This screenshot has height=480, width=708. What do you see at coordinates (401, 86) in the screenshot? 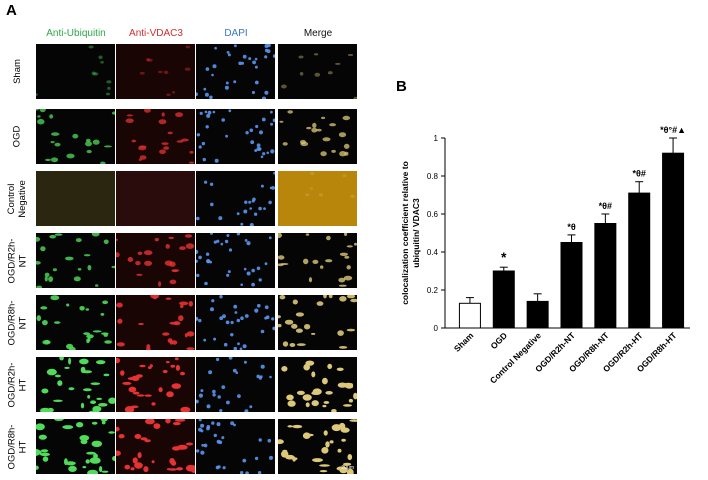
I see `panel-b-letter: B` at bounding box center [401, 86].